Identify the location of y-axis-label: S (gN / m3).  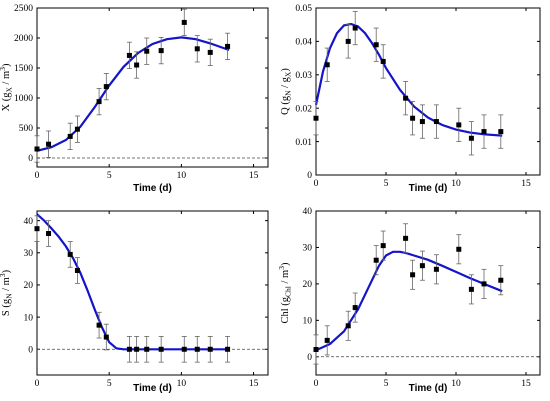
(7, 292).